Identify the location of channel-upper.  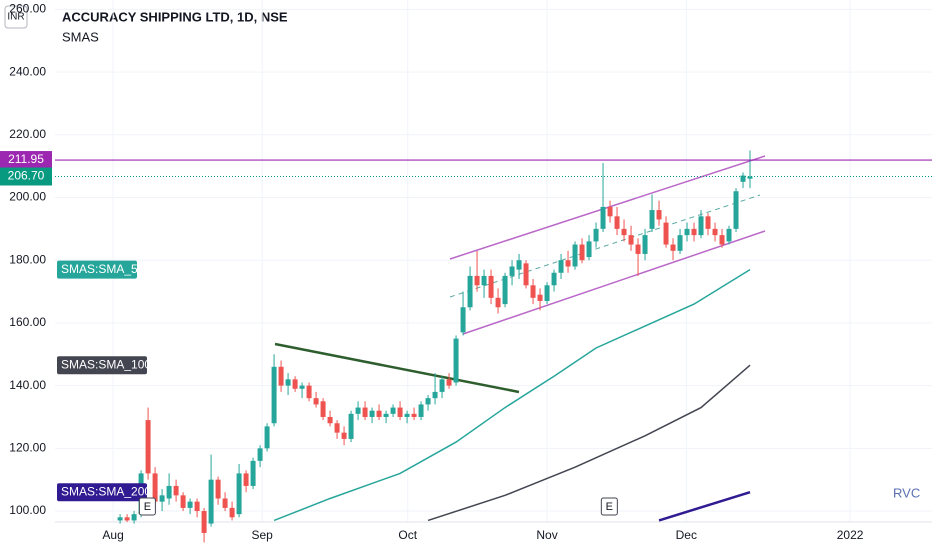
(607, 207).